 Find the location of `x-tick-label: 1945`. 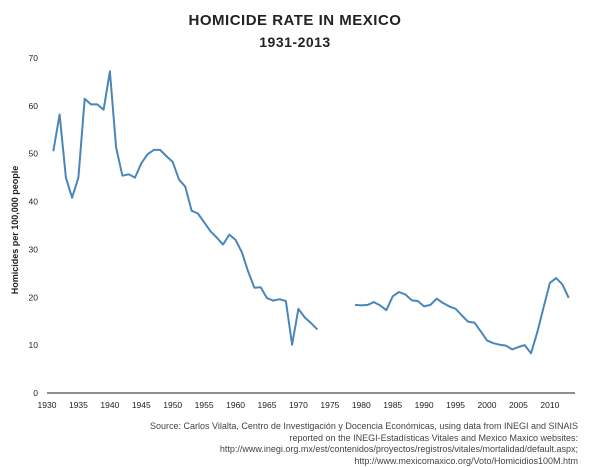

x-tick-label: 1945 is located at coordinates (141, 405).